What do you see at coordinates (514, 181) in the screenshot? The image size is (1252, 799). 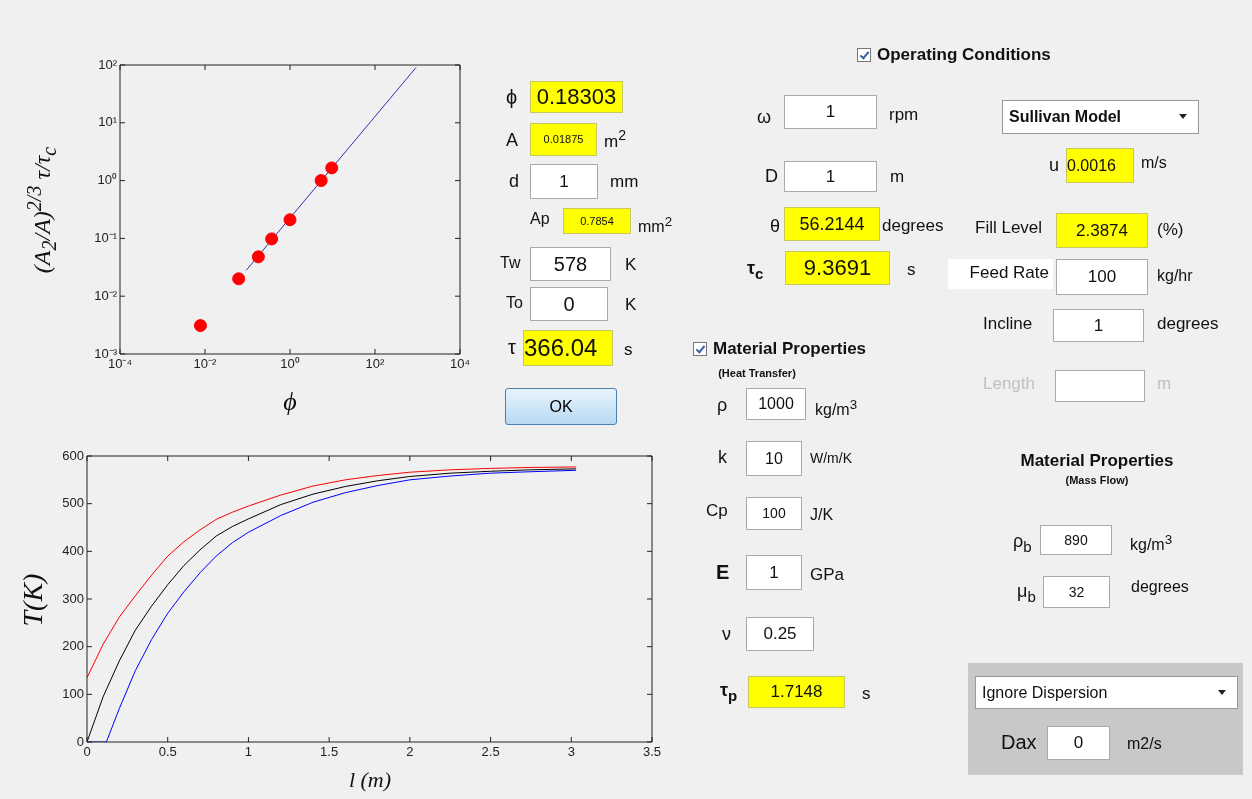 I see `text: d` at bounding box center [514, 181].